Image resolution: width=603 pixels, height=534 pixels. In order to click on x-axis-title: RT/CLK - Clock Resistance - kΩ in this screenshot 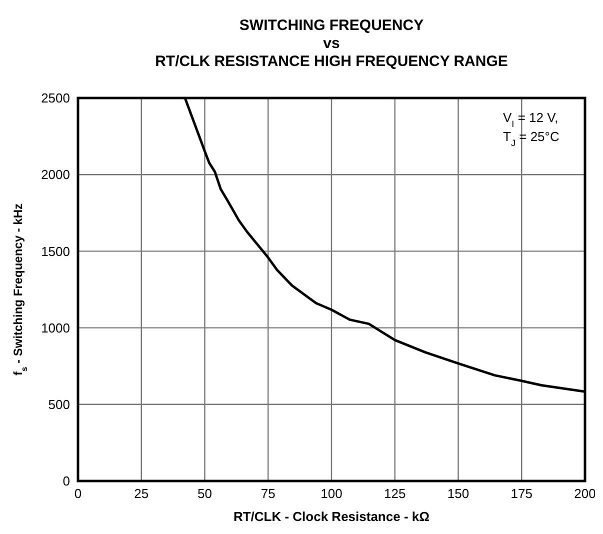, I will do `click(331, 516)`.